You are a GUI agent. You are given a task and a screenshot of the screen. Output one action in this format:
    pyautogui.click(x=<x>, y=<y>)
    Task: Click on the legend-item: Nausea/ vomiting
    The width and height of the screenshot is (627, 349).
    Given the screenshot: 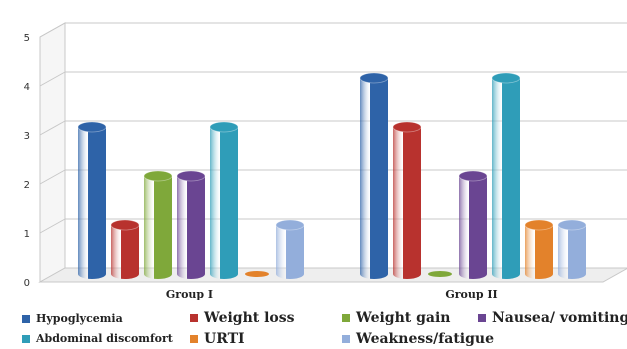 What is the action you would take?
    pyautogui.click(x=552, y=318)
    